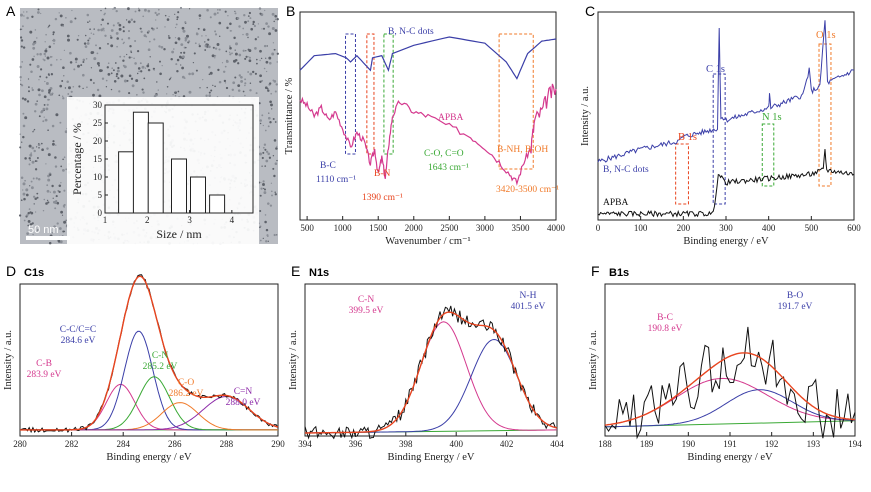 The width and height of the screenshot is (871, 492). I want to click on panel-e-xtick-label: 400, so click(456, 444).